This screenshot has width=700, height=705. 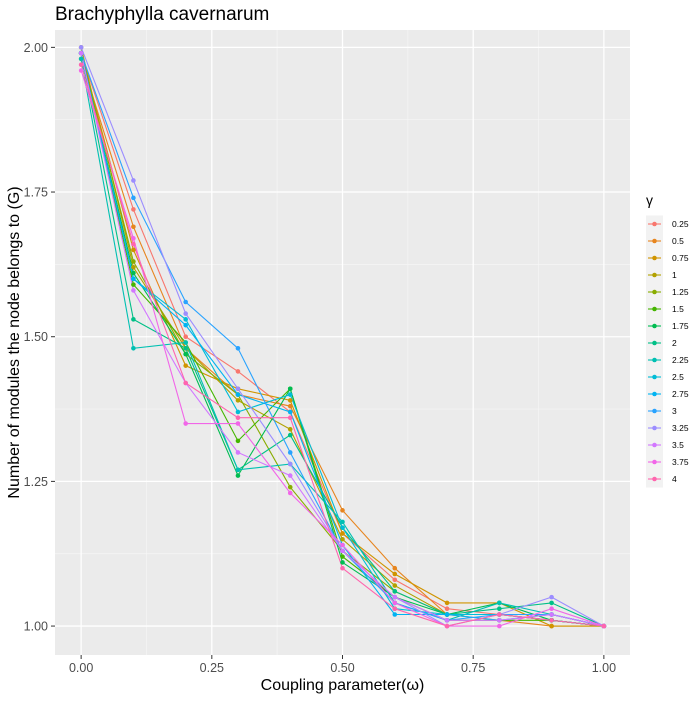 What do you see at coordinates (342, 668) in the screenshot?
I see `x-tick-label: 0.50` at bounding box center [342, 668].